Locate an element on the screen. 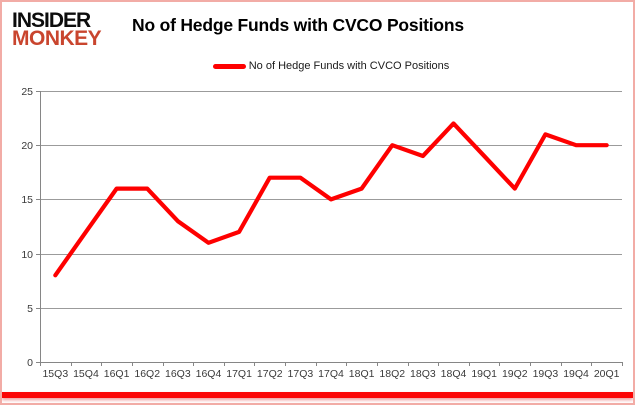 The width and height of the screenshot is (635, 405). x-axis-label: 16Q3 is located at coordinates (178, 374).